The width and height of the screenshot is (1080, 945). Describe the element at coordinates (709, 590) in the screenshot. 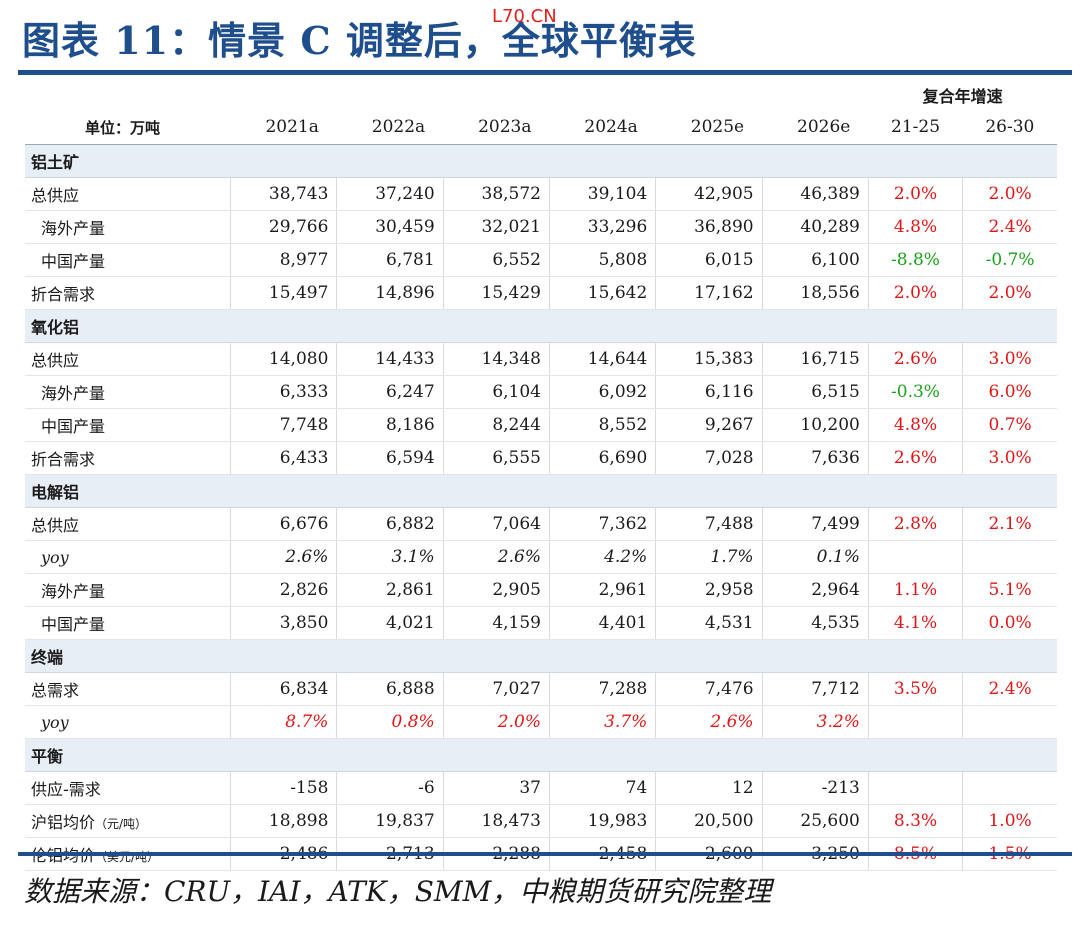

I see `value-cell: 2,958` at that location.